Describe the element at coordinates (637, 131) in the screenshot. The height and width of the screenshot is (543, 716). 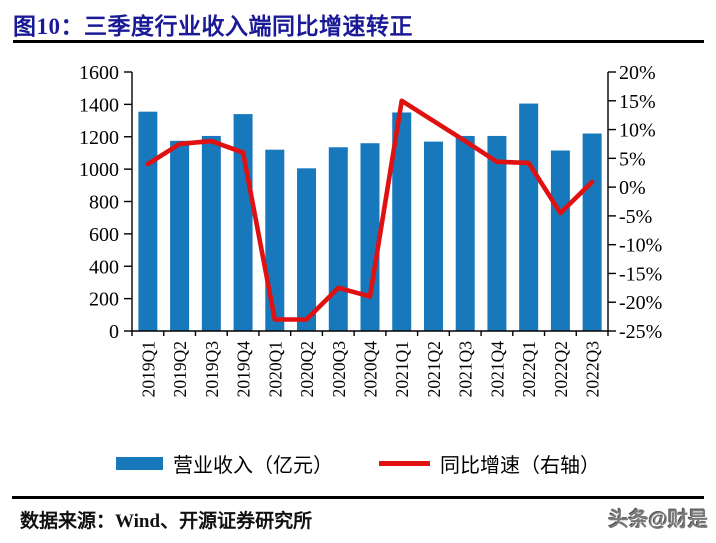
I see `right-axis-label: 10%` at that location.